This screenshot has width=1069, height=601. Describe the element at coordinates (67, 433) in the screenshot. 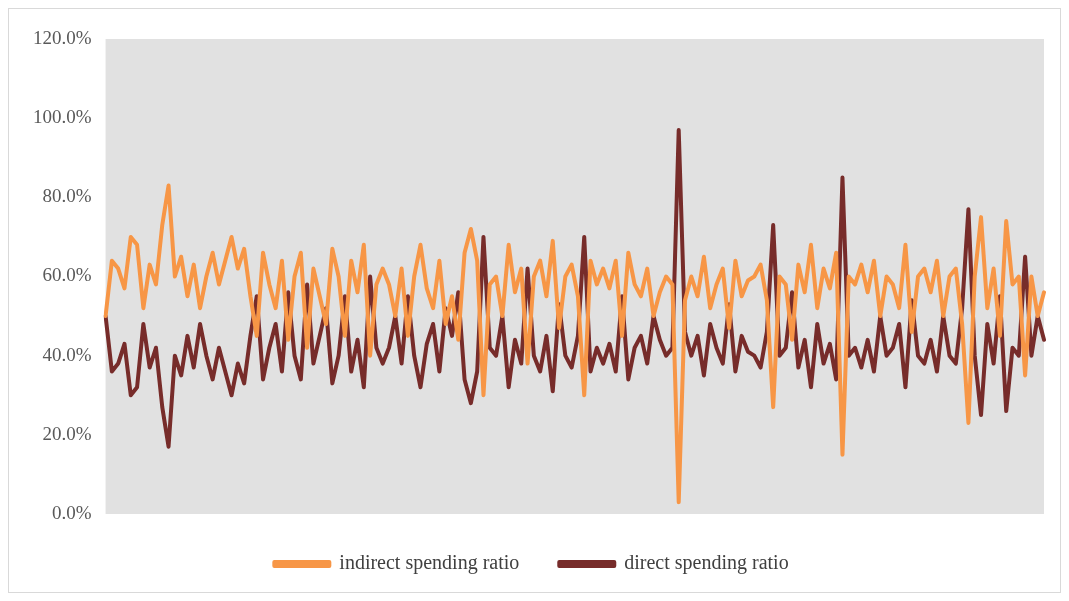

I see `y-tick-label: 20.0%` at that location.